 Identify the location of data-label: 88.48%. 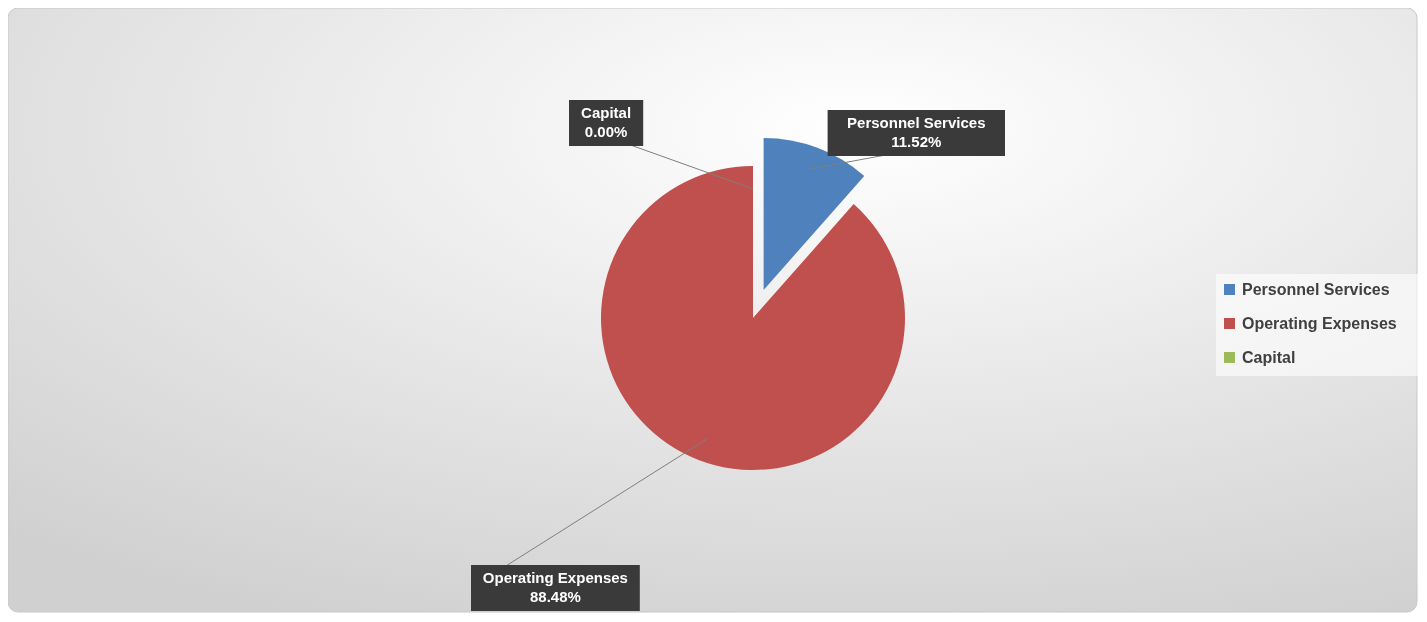
(555, 596).